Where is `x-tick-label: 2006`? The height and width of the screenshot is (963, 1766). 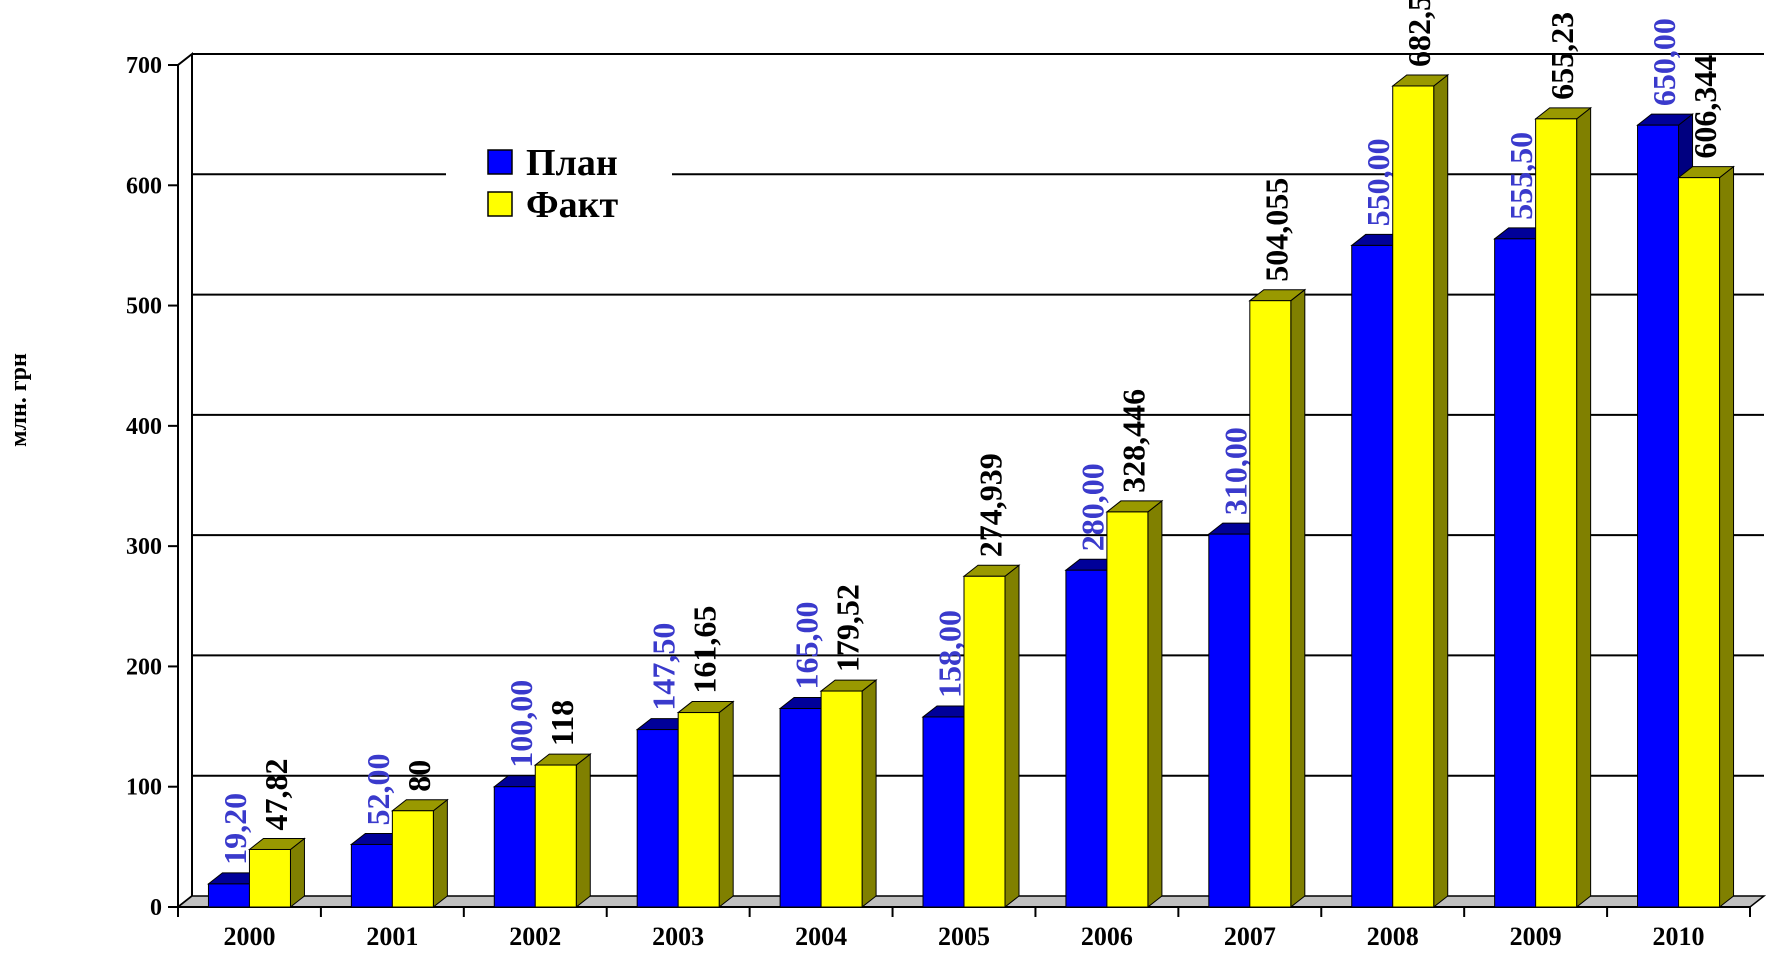
x-tick-label: 2006 is located at coordinates (1107, 936).